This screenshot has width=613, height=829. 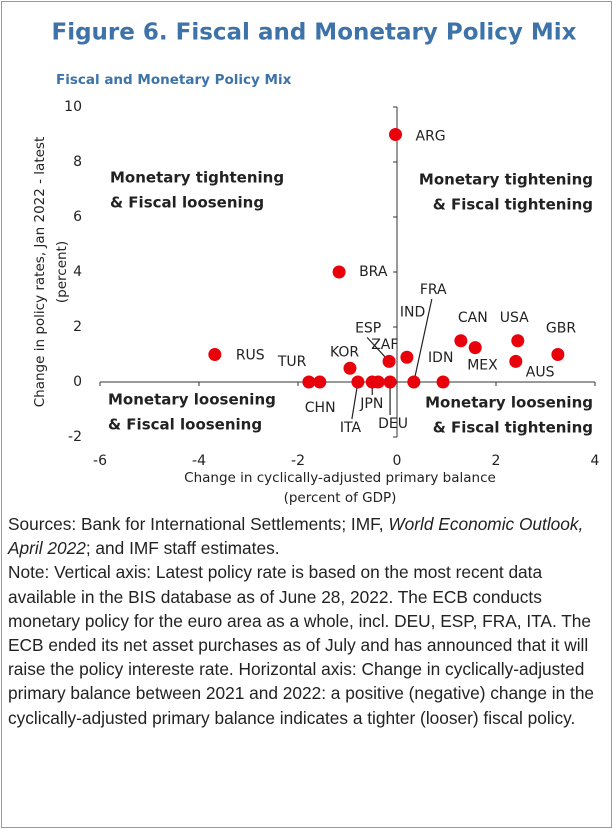 I want to click on point-label: DEU, so click(x=393, y=424).